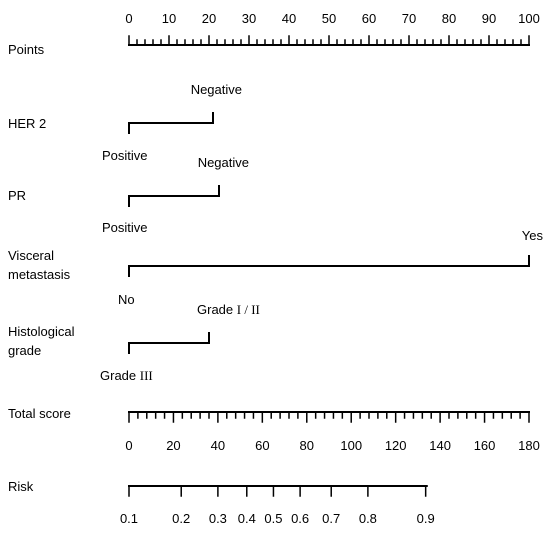  Describe the element at coordinates (129, 518) in the screenshot. I see `risk-tick-label: 0.1` at that location.